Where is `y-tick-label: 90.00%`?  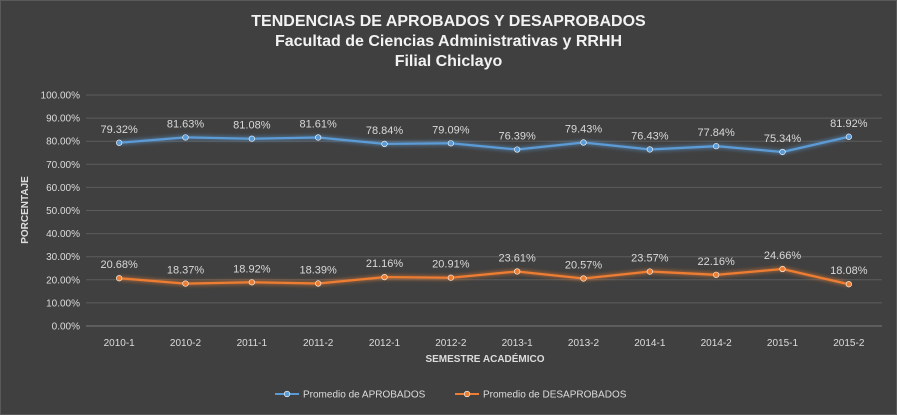
y-tick-label: 90.00% is located at coordinates (63, 119).